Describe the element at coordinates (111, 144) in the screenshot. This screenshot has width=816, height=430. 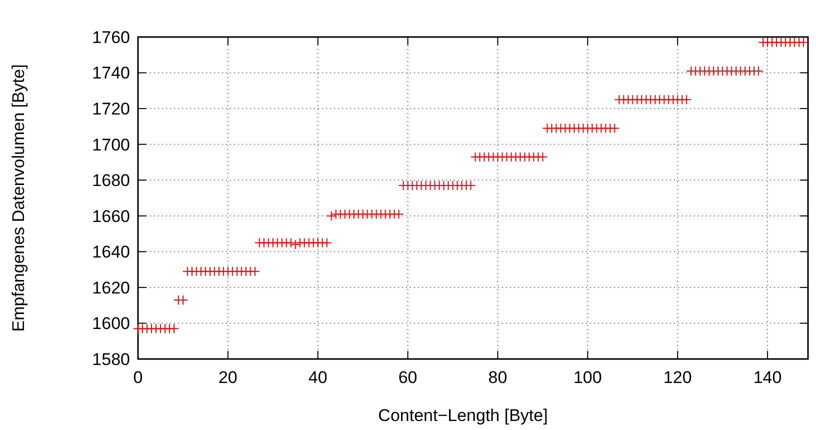
I see `y-tick-label: 1700` at that location.